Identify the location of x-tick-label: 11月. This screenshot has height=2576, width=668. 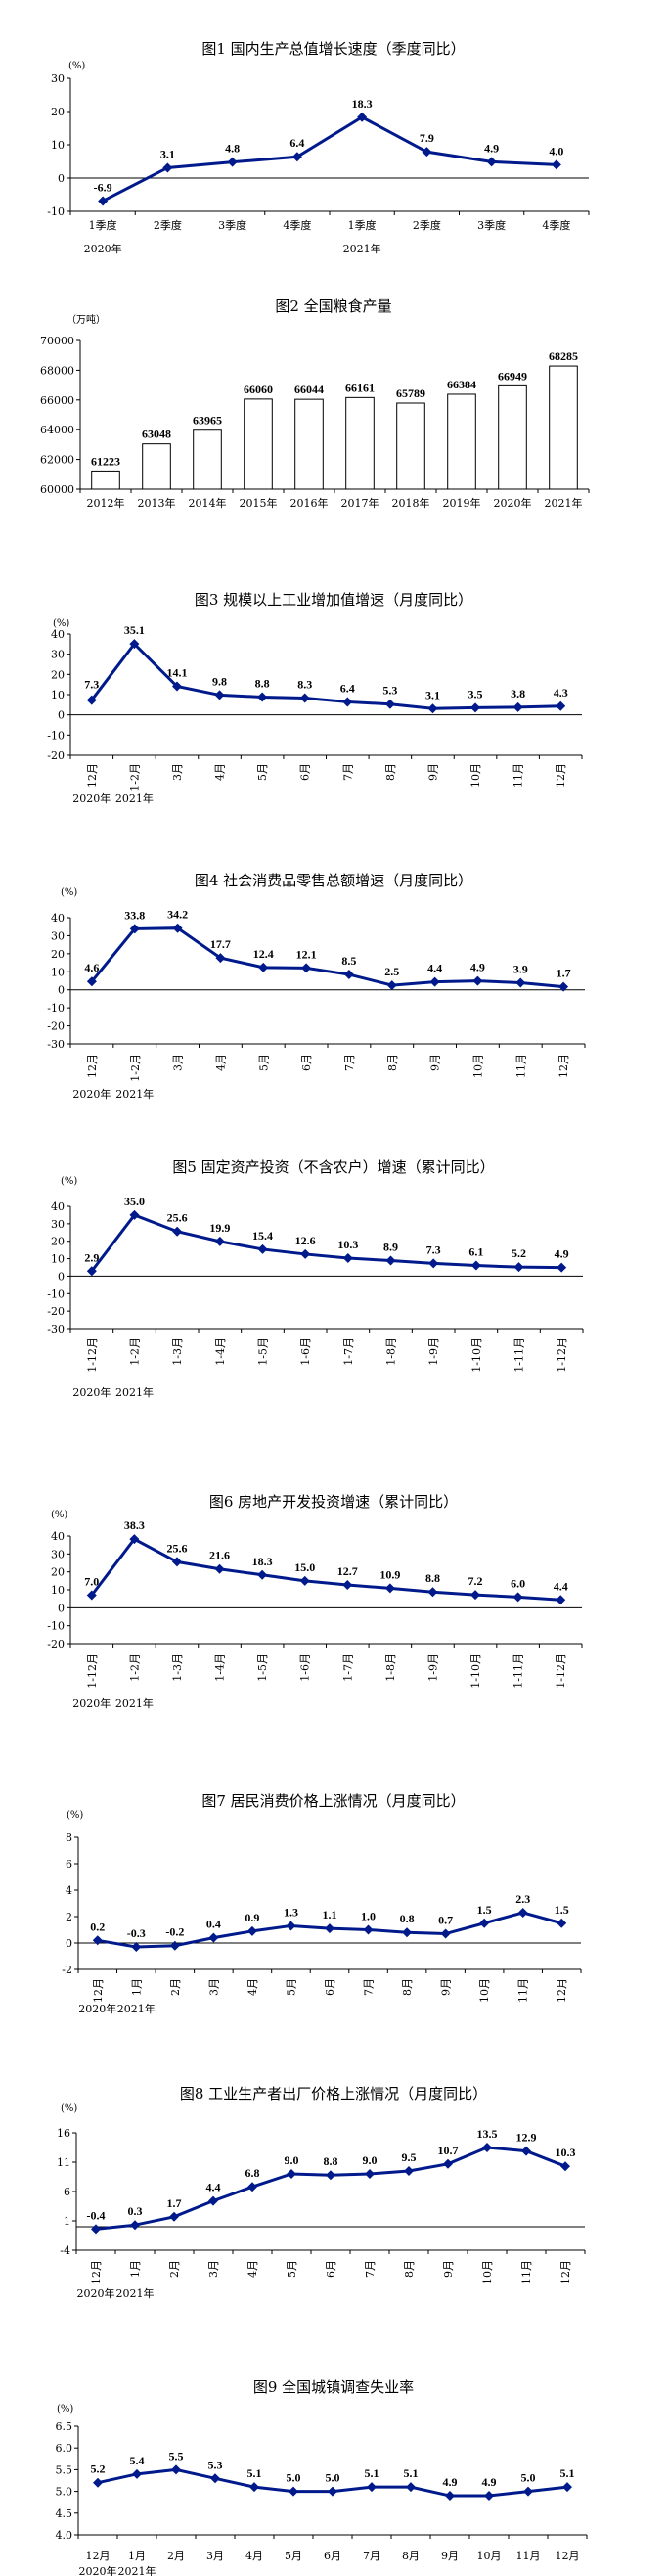
(526, 2272).